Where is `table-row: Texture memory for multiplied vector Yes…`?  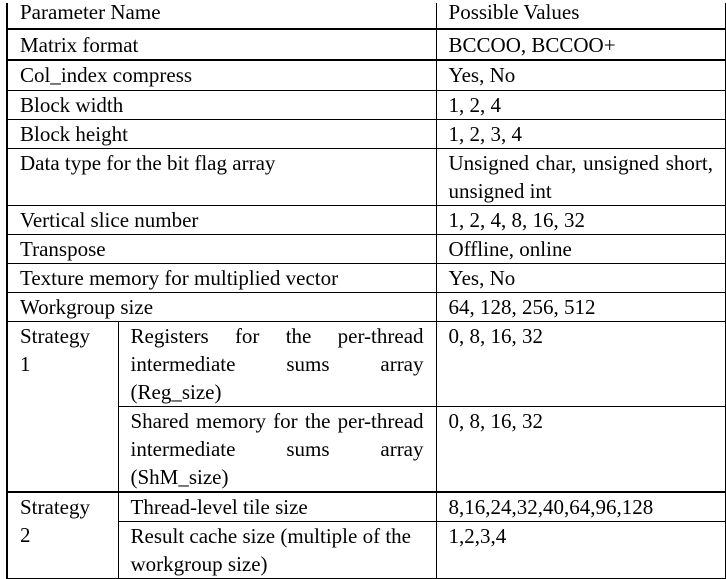 table-row: Texture memory for multiplied vector Yes… is located at coordinates (365, 277).